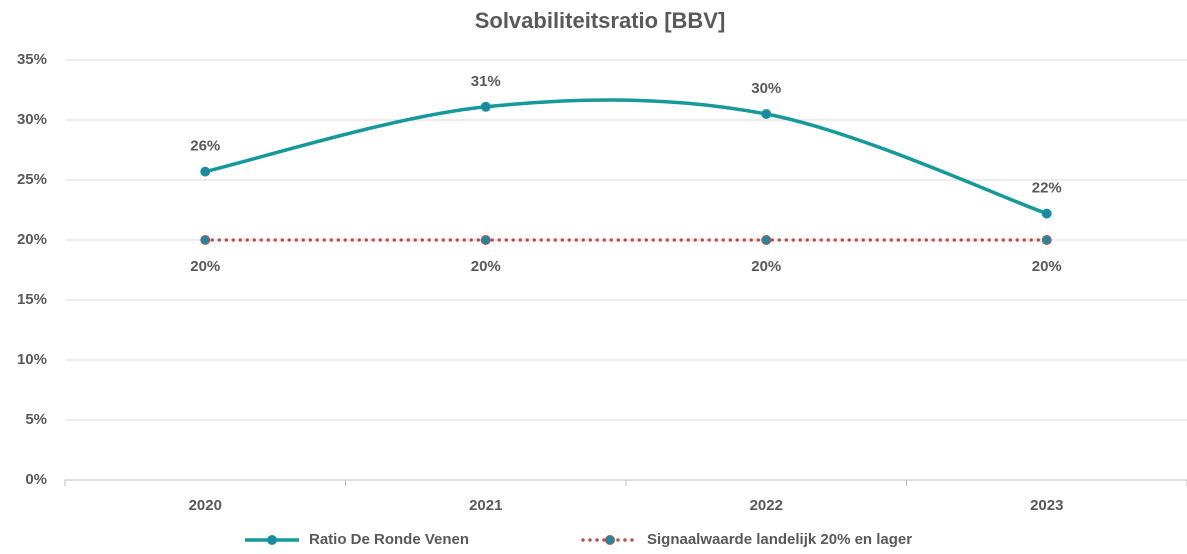  Describe the element at coordinates (1046, 505) in the screenshot. I see `x-tick-label: 2023` at that location.